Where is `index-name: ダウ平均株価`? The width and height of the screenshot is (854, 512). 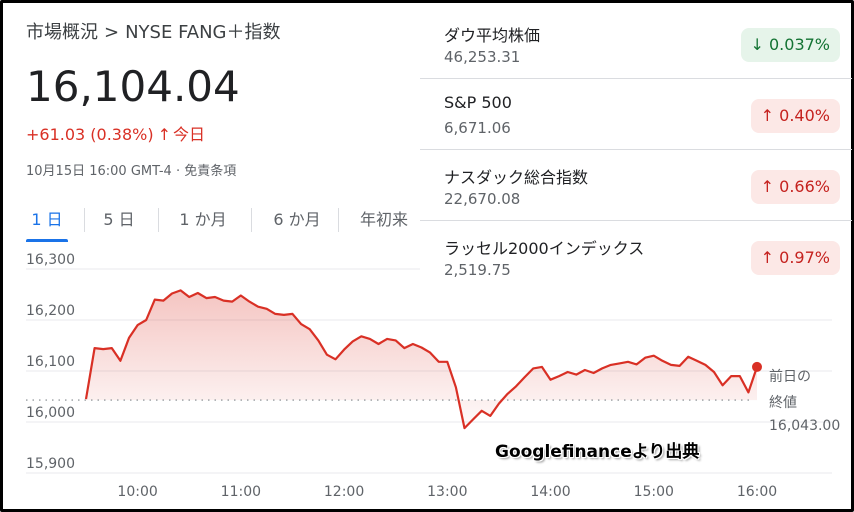 index-name: ダウ平均株価 is located at coordinates (492, 35).